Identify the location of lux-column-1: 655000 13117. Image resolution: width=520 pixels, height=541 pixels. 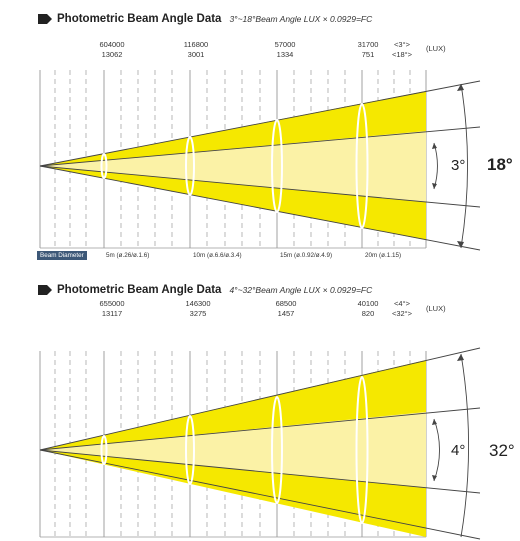
(112, 309).